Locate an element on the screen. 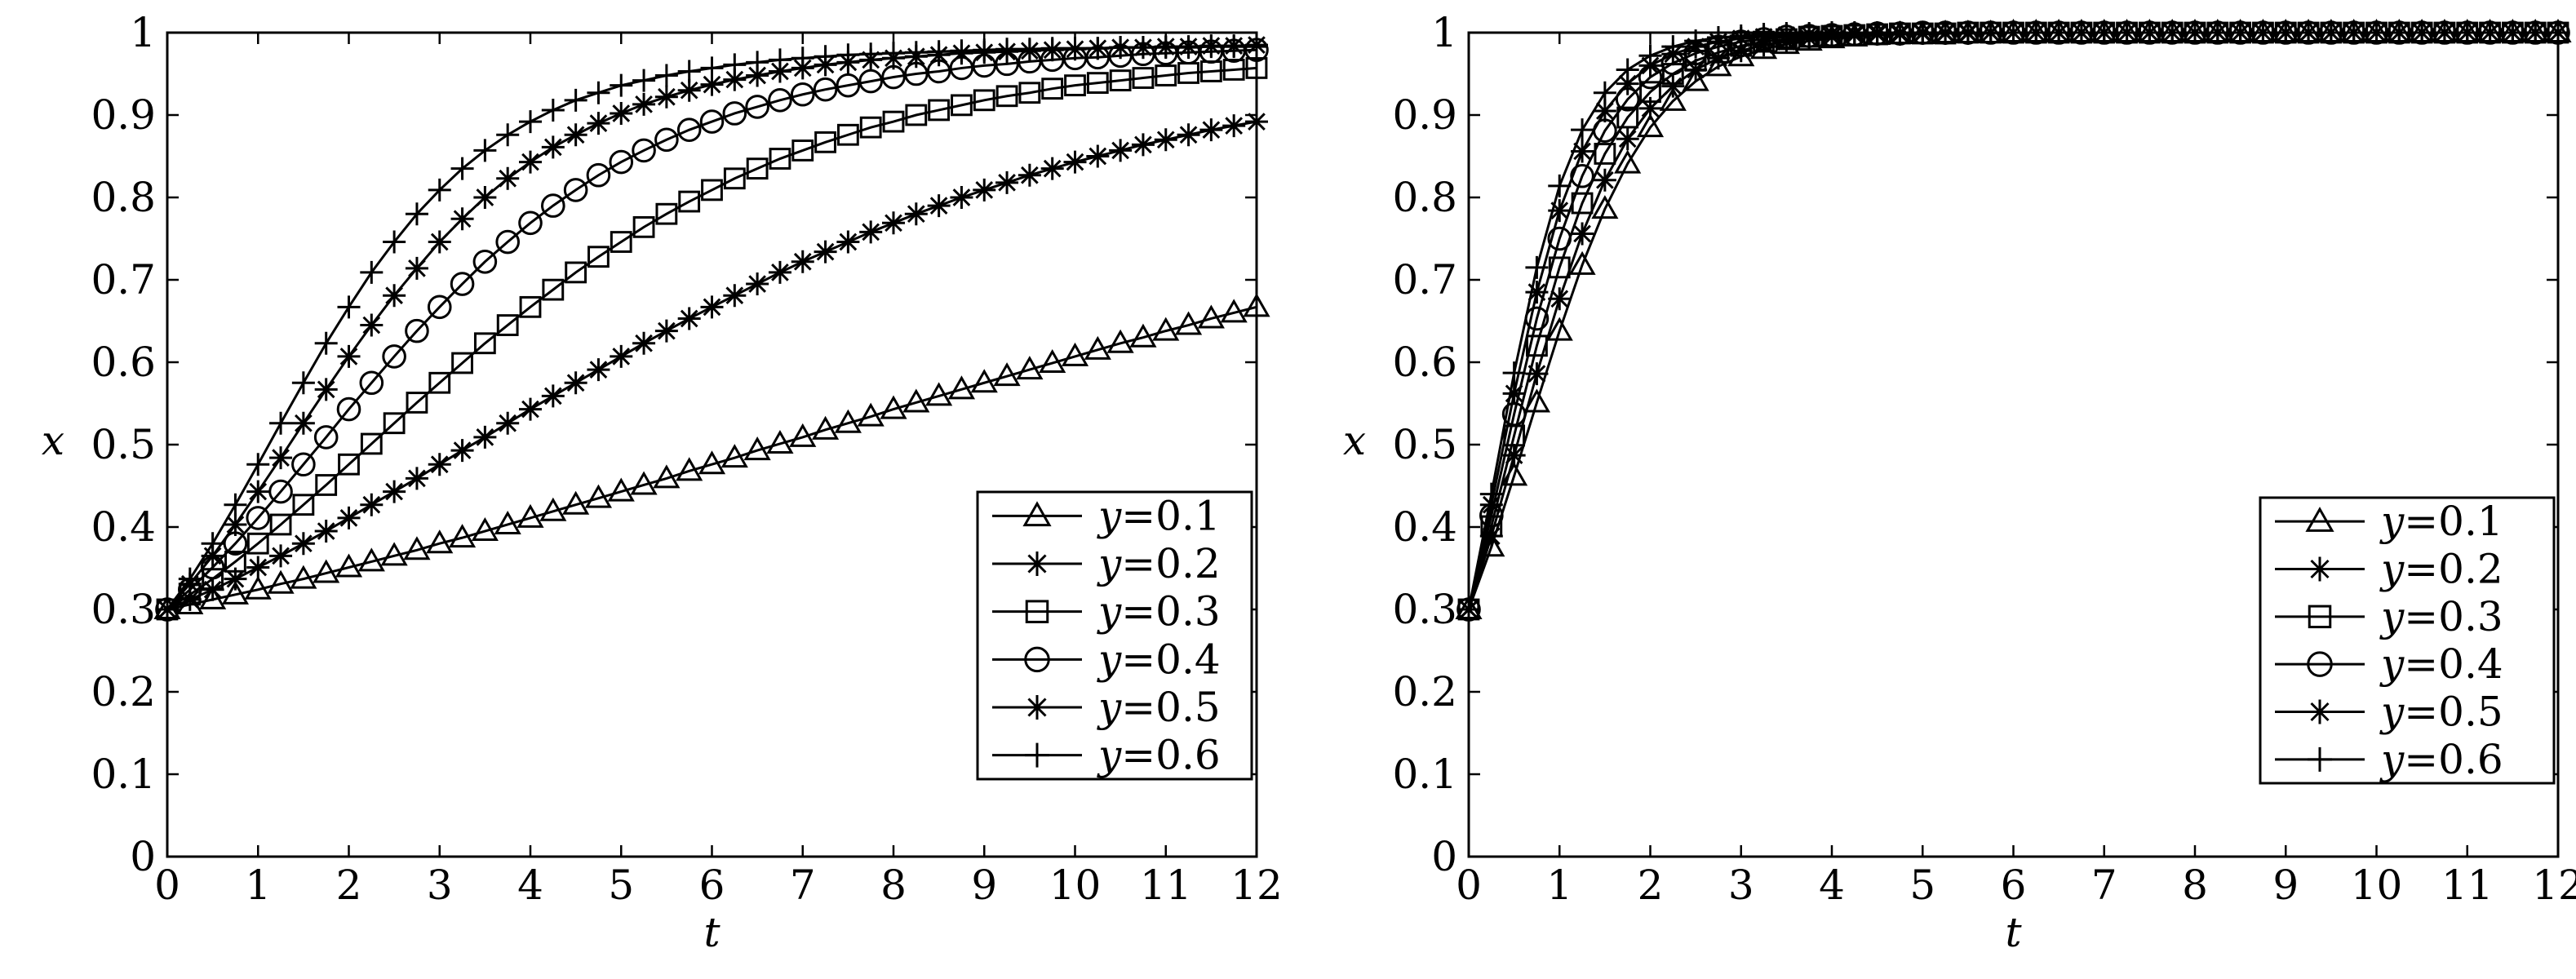 The height and width of the screenshot is (979, 2576). x-tick-label: 2 is located at coordinates (1651, 885).